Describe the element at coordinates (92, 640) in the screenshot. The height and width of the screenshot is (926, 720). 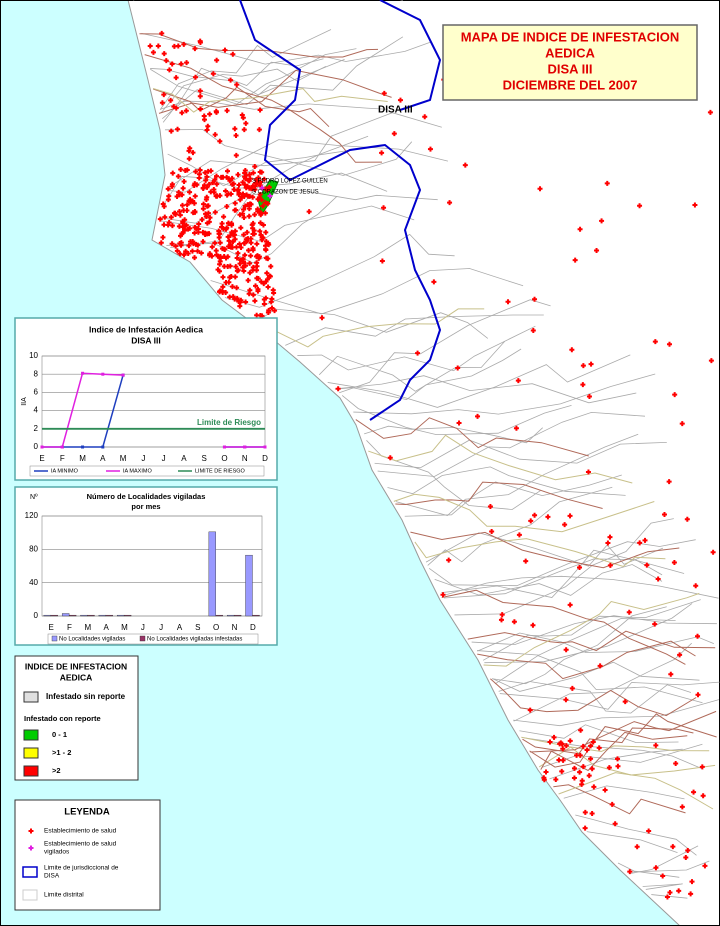
I see `legend-label: No Localidades vigiladas` at that location.